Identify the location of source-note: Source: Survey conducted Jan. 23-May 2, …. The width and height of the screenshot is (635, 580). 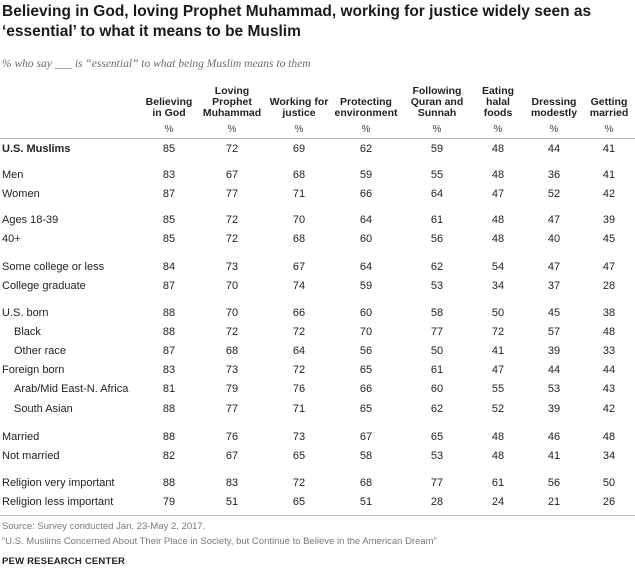
(104, 526).